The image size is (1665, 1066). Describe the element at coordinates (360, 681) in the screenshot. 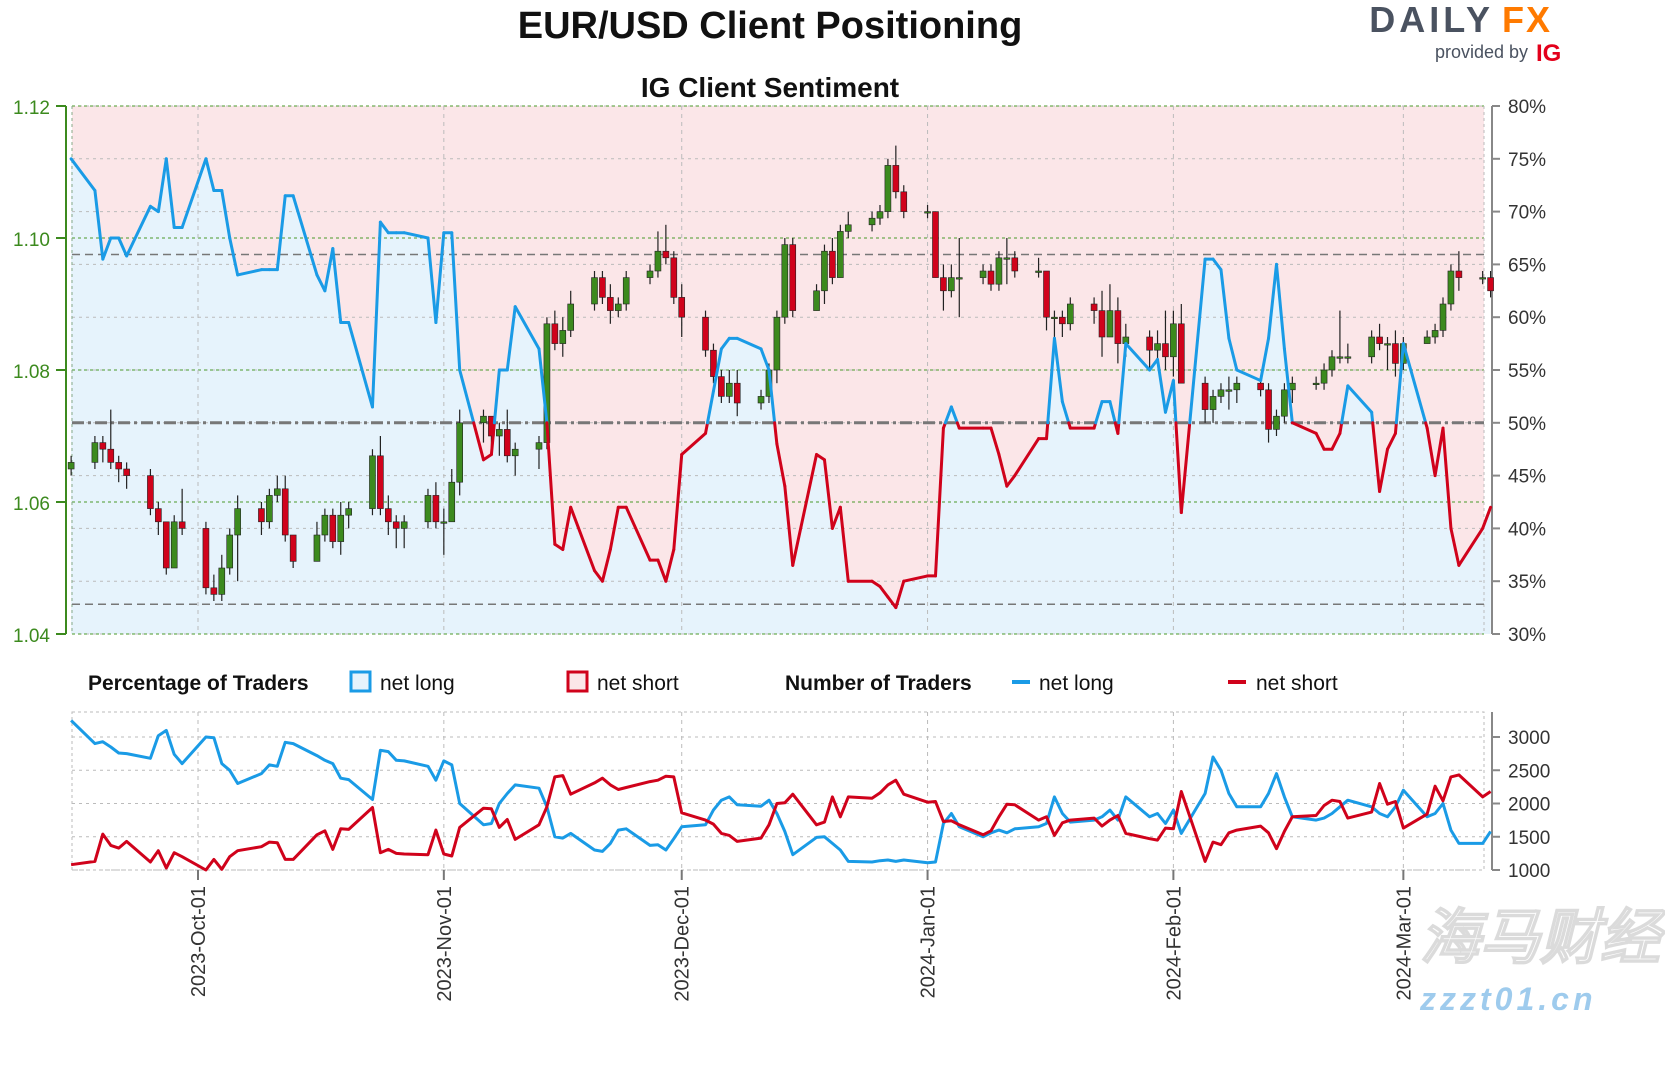

I see `legend-net-long-swatch` at that location.